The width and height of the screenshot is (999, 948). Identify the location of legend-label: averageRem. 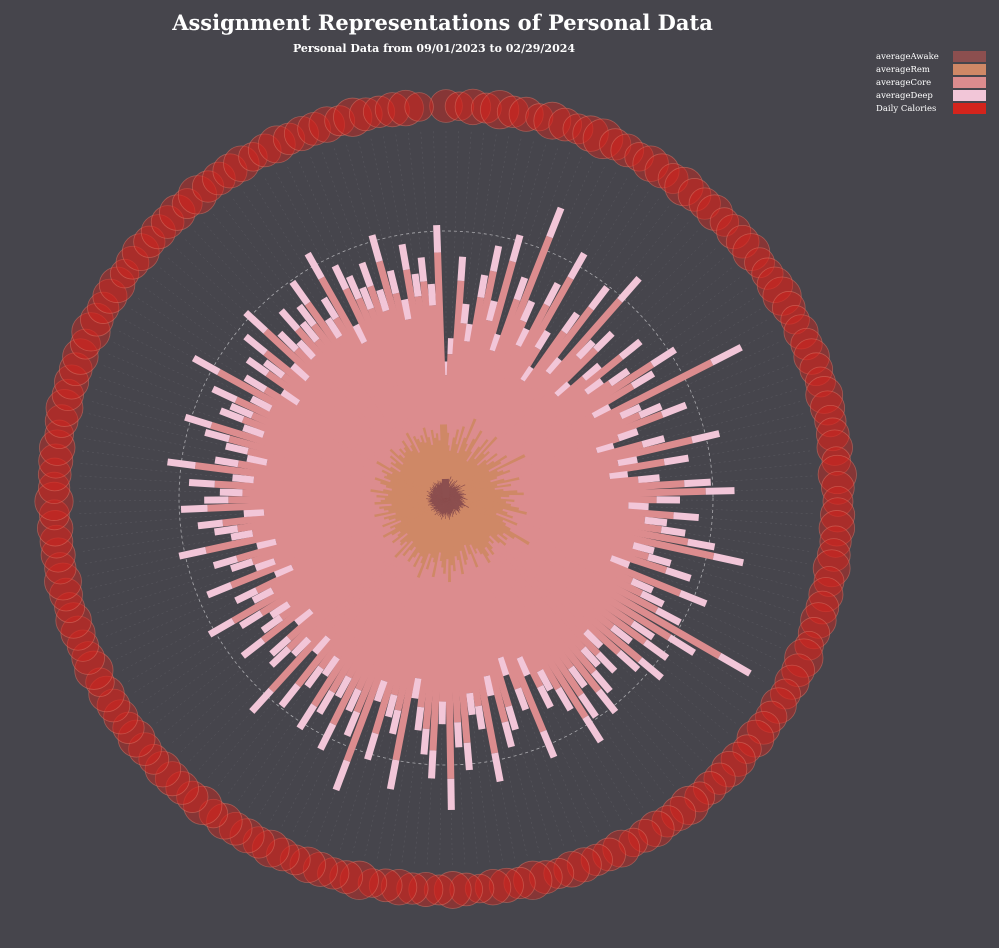
(903, 69).